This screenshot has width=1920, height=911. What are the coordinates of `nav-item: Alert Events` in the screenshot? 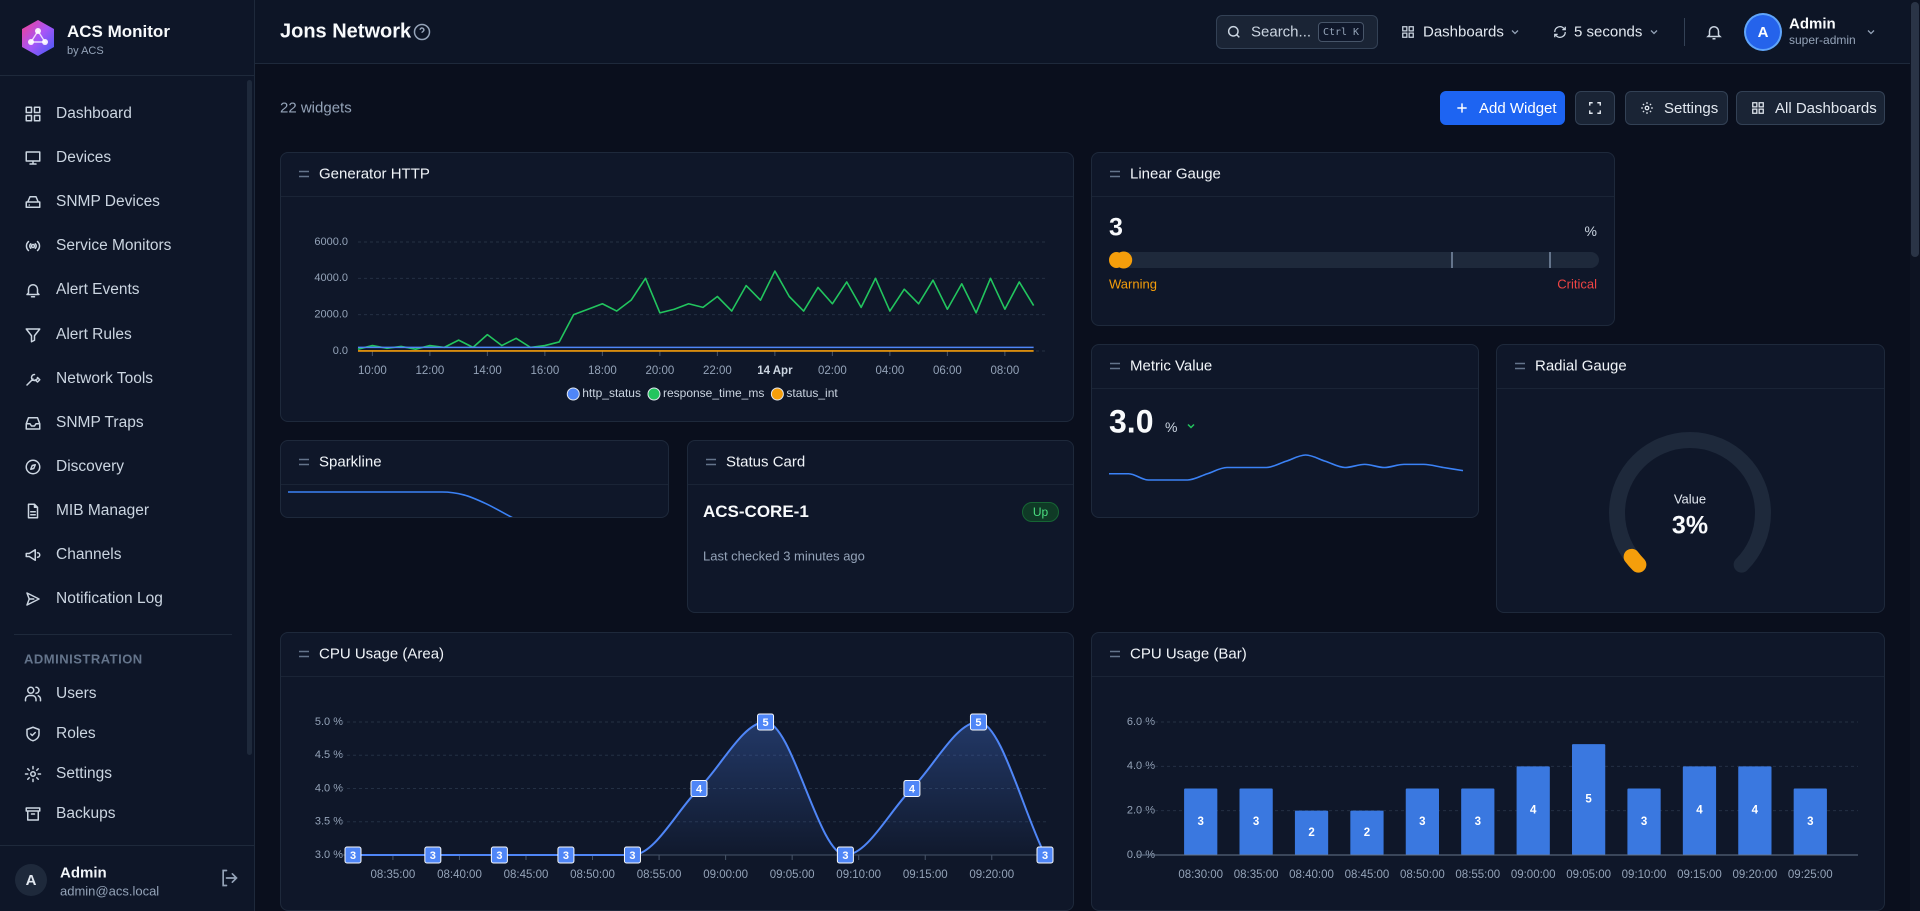 It's located at (127, 290).